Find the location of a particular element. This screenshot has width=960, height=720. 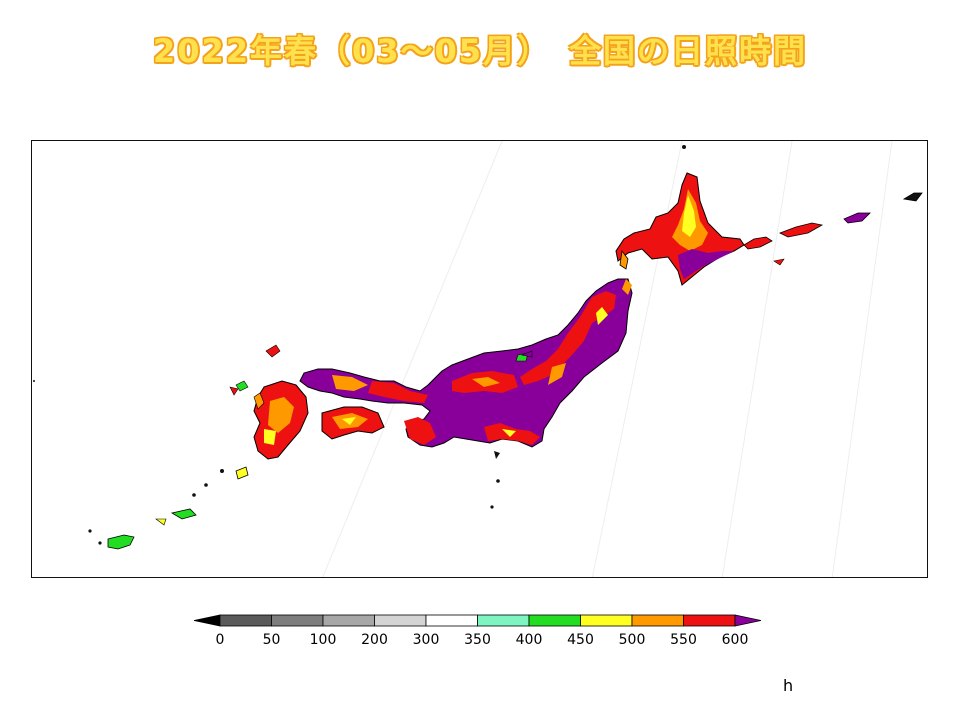

colorbar-legend: 0 50 100 200 300 350 400 450 500 550 600 is located at coordinates (480, 636).